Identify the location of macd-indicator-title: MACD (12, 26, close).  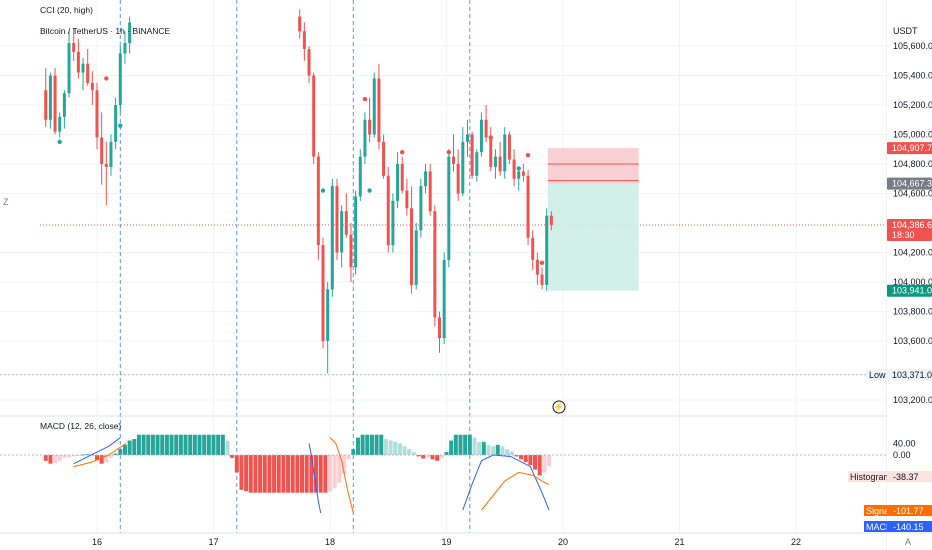
(80, 426).